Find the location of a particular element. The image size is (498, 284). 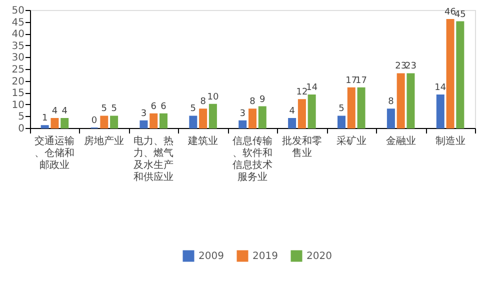

data-label: 10 is located at coordinates (213, 97).